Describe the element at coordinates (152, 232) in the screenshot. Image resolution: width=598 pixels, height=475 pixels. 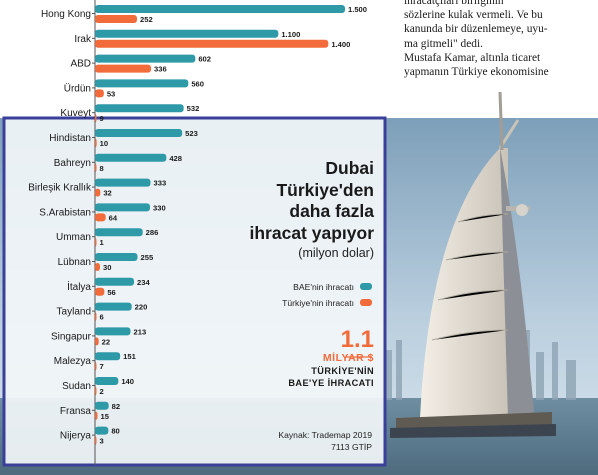
I see `data-label: 286` at that location.